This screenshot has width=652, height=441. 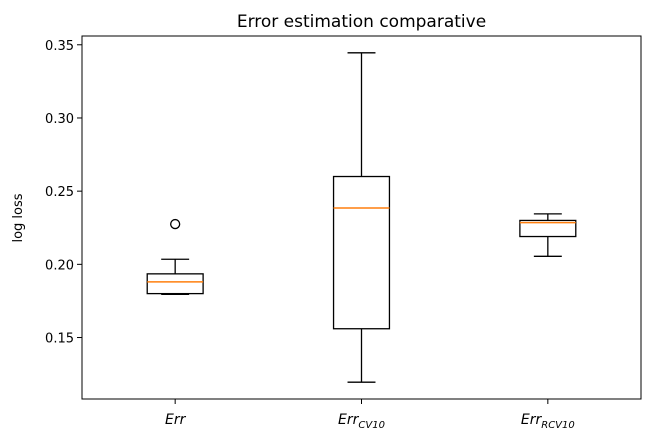 I want to click on y-tick-label: 0.30, so click(x=59, y=119).